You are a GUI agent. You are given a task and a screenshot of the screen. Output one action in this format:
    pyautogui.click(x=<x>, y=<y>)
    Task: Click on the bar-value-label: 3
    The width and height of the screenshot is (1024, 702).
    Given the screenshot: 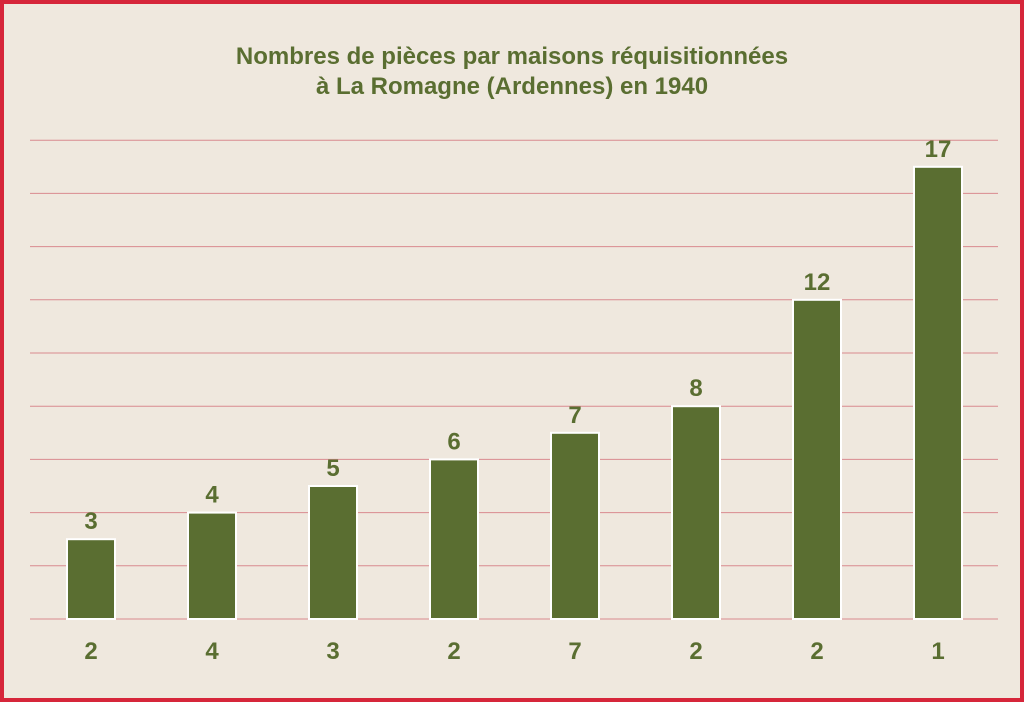 What is the action you would take?
    pyautogui.click(x=90, y=521)
    